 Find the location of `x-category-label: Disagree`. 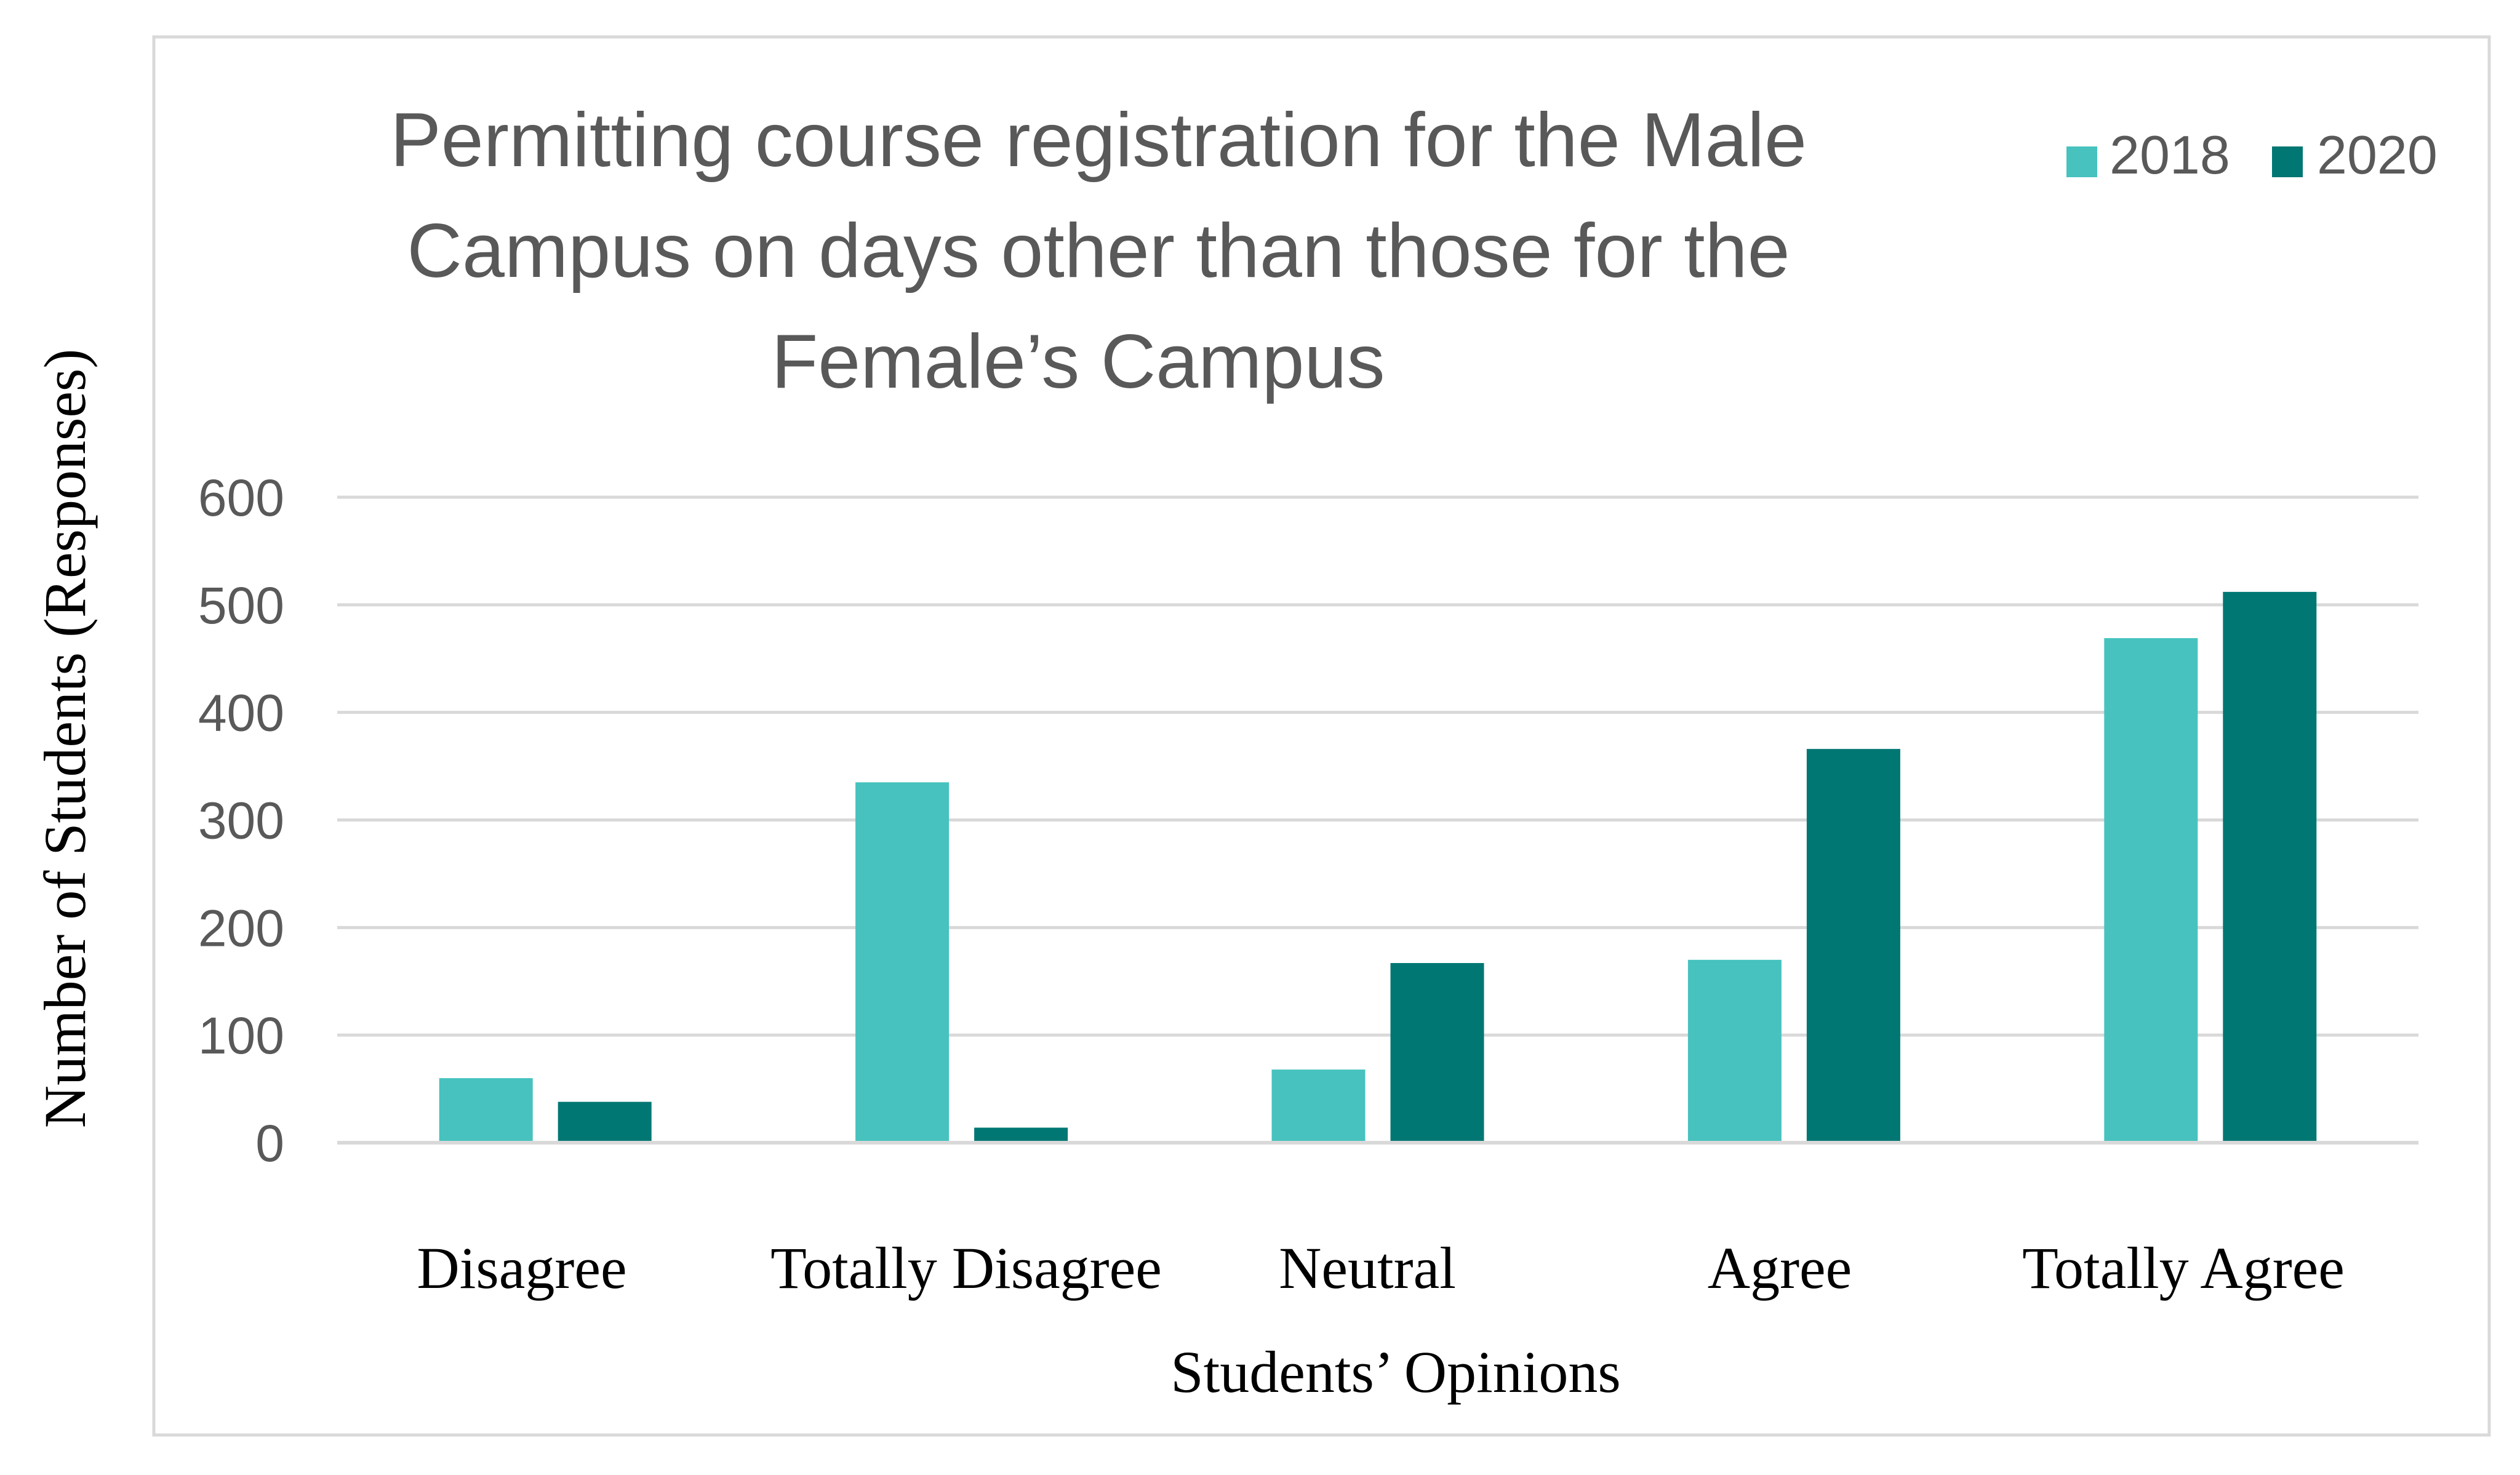

x-category-label: Disagree is located at coordinates (521, 1268).